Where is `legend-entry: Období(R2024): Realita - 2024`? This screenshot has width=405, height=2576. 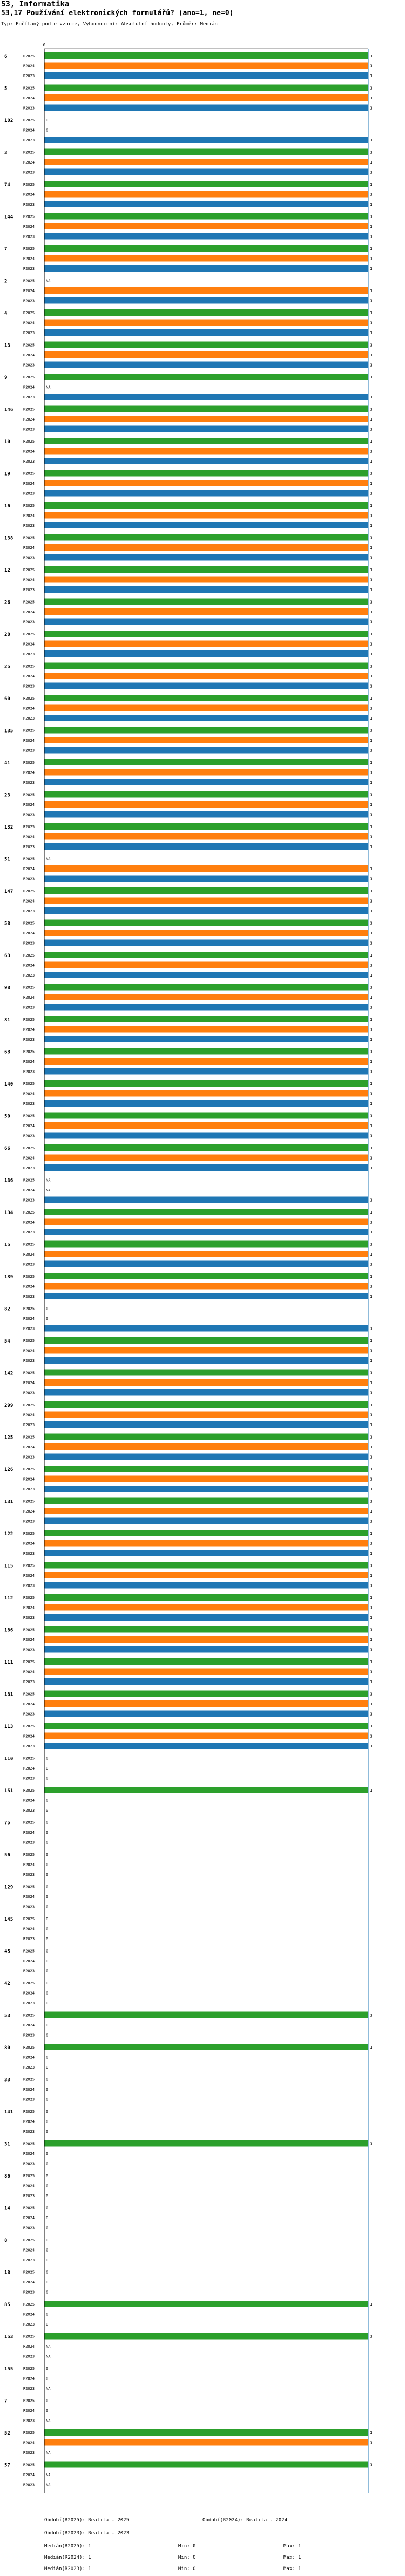 legend-entry: Období(R2024): Realita - 2024 is located at coordinates (245, 2521).